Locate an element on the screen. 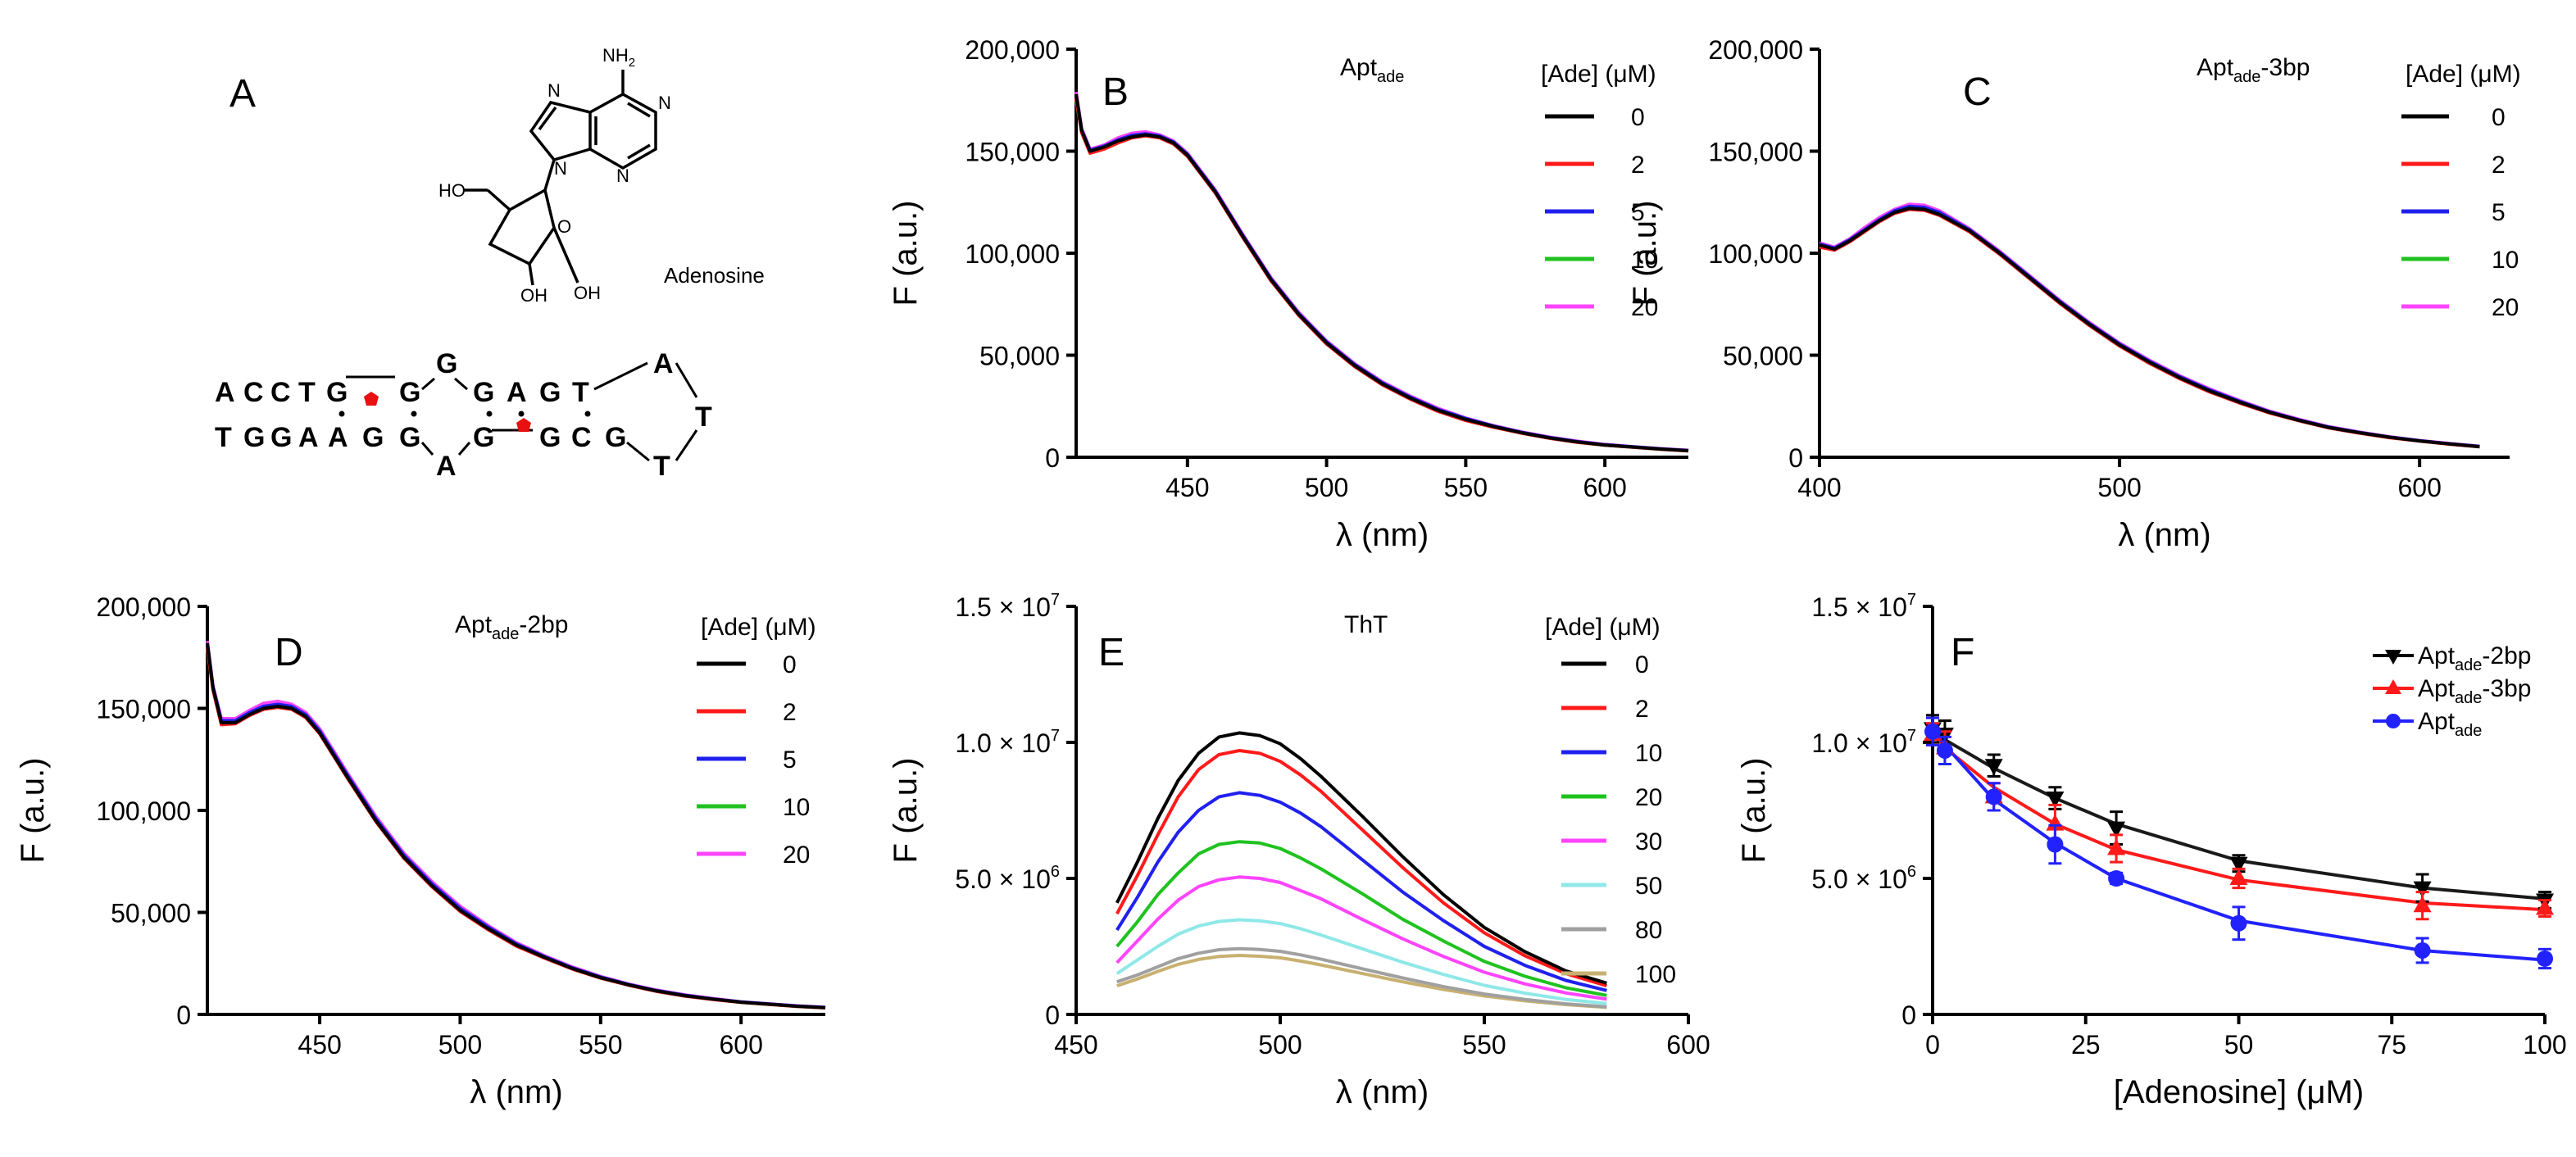  e-y-tick-label: 5.0 × 10⁶ is located at coordinates (1007, 878).